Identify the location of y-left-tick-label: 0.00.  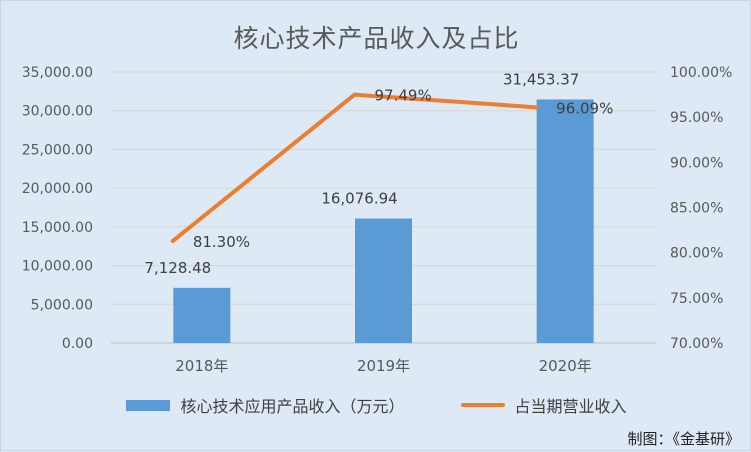
(77, 344).